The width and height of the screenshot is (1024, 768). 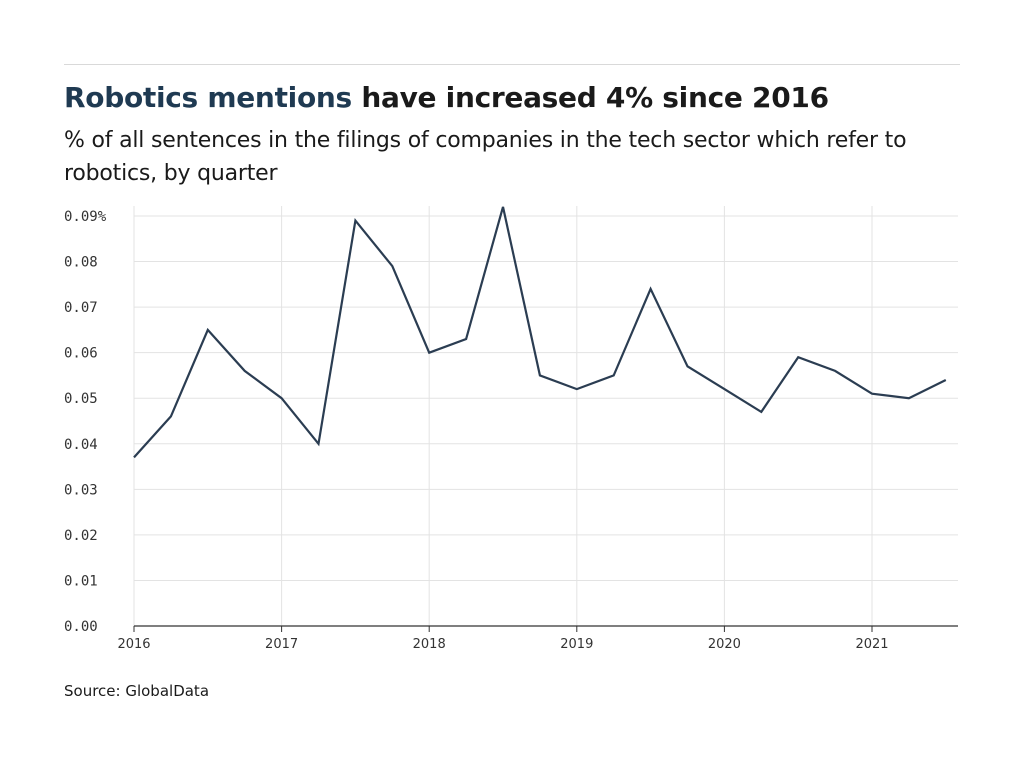 What do you see at coordinates (81, 263) in the screenshot?
I see `y-tick-label: 0.08` at bounding box center [81, 263].